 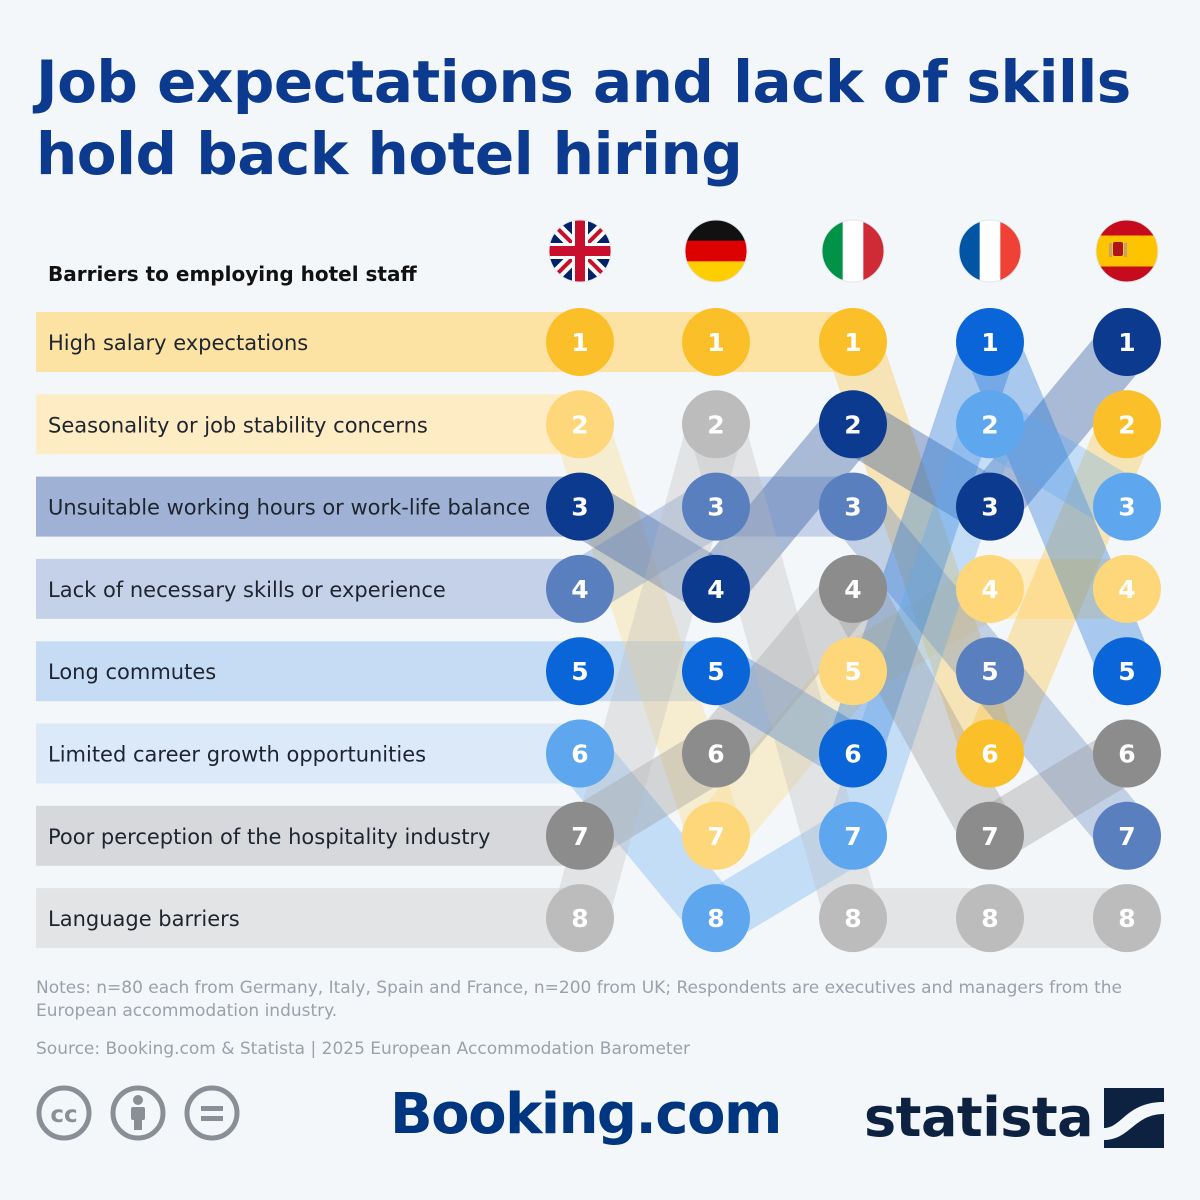 What do you see at coordinates (990, 251) in the screenshot?
I see `france-flag-icon` at bounding box center [990, 251].